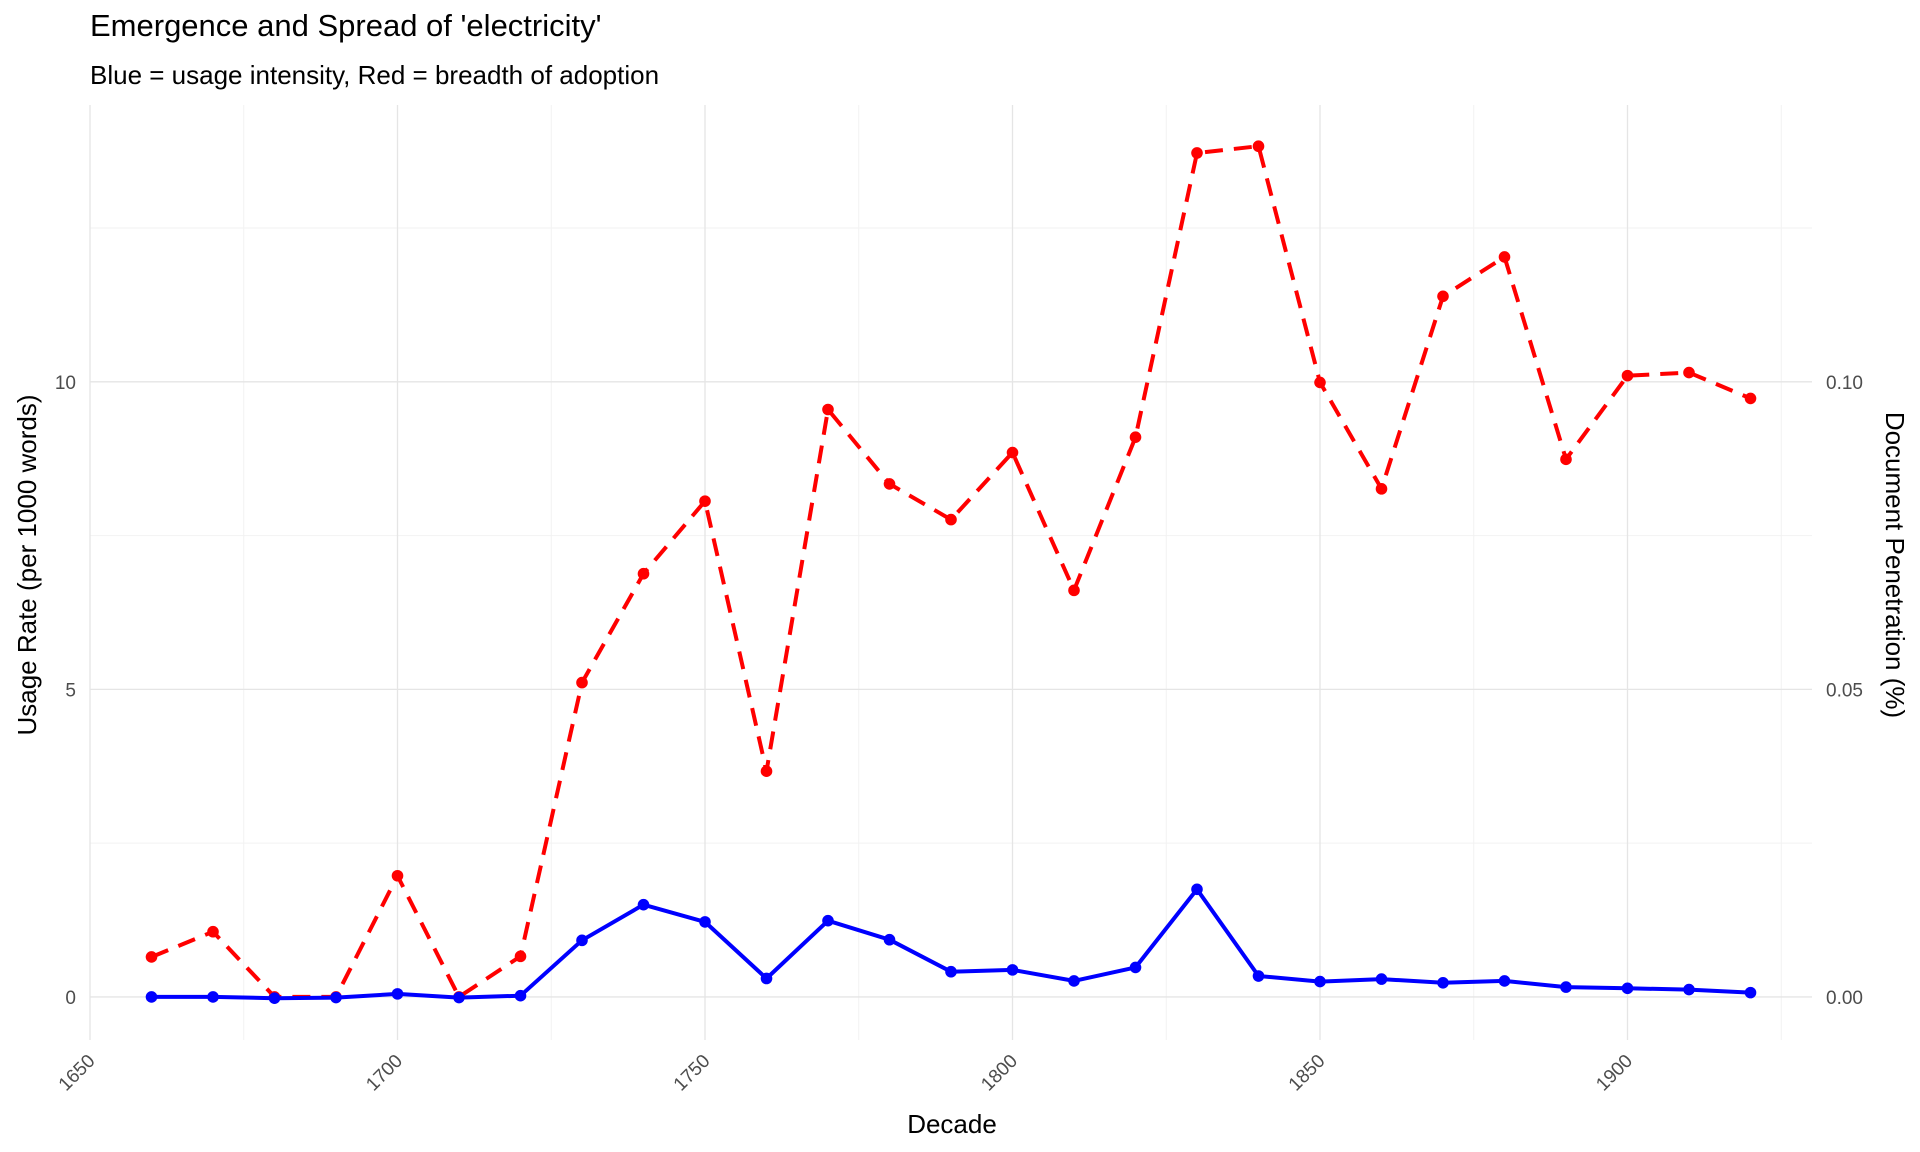  What do you see at coordinates (70, 690) in the screenshot?
I see `y-tick-label: 5` at bounding box center [70, 690].